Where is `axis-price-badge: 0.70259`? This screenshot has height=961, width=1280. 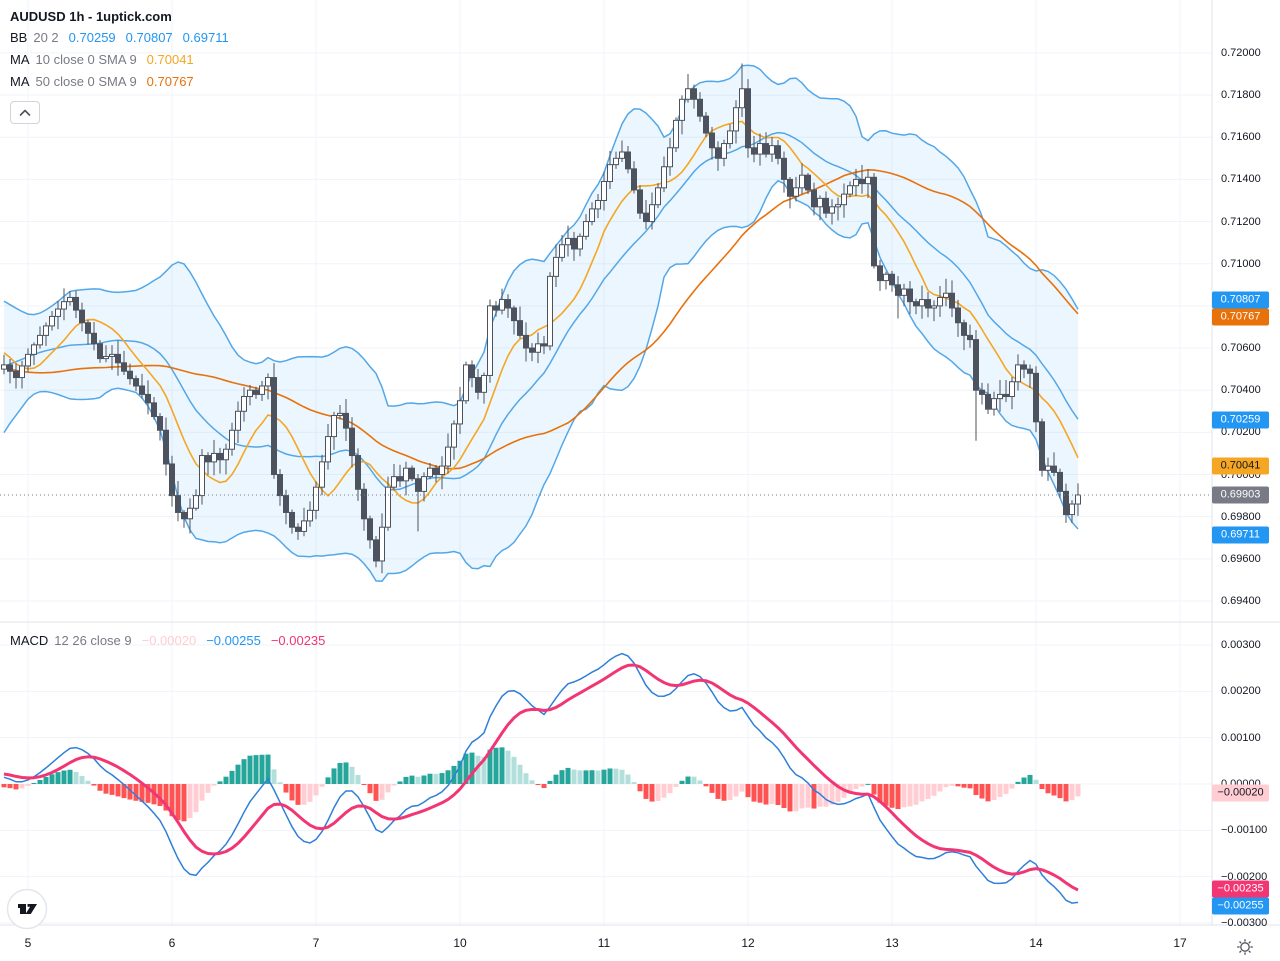 axis-price-badge: 0.70259 is located at coordinates (1240, 420).